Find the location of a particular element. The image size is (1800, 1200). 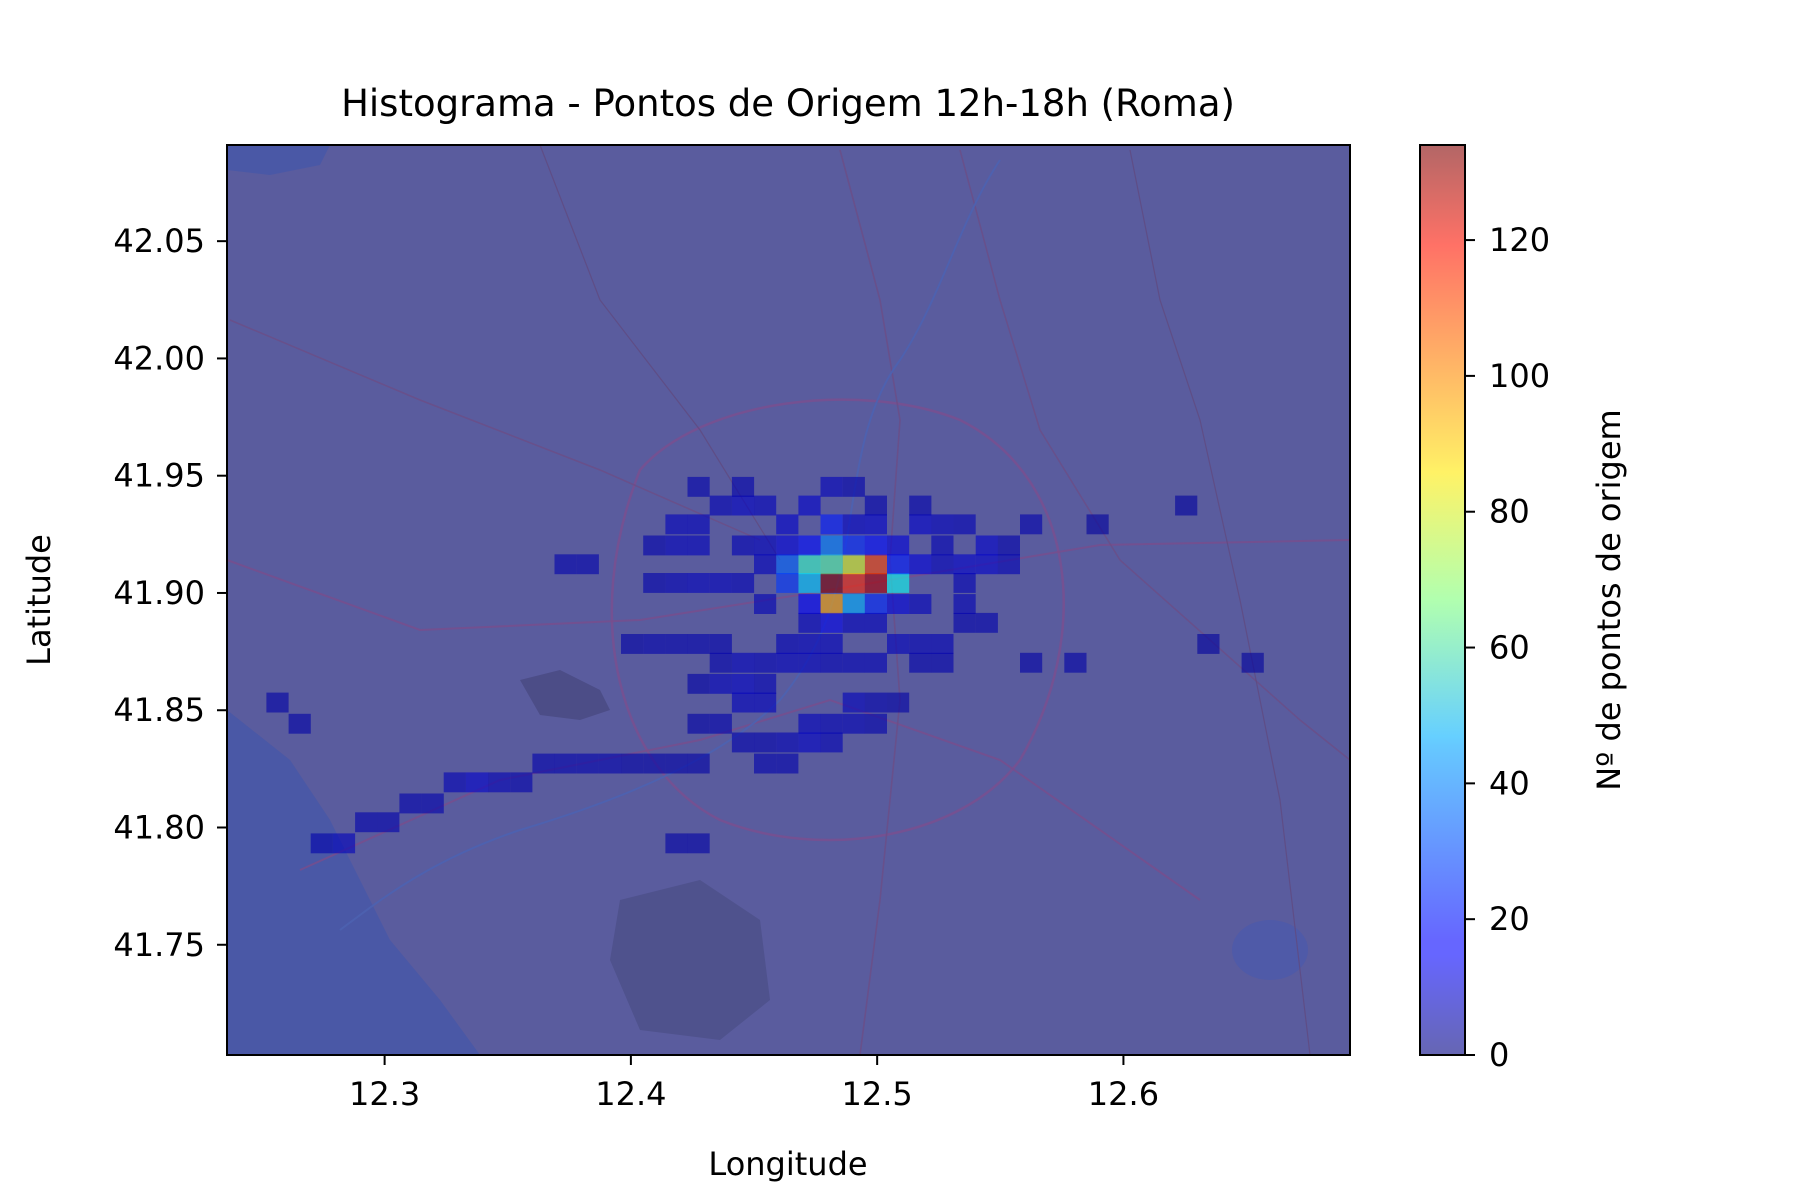

y-tick-label: 41.95 is located at coordinates (159, 476).